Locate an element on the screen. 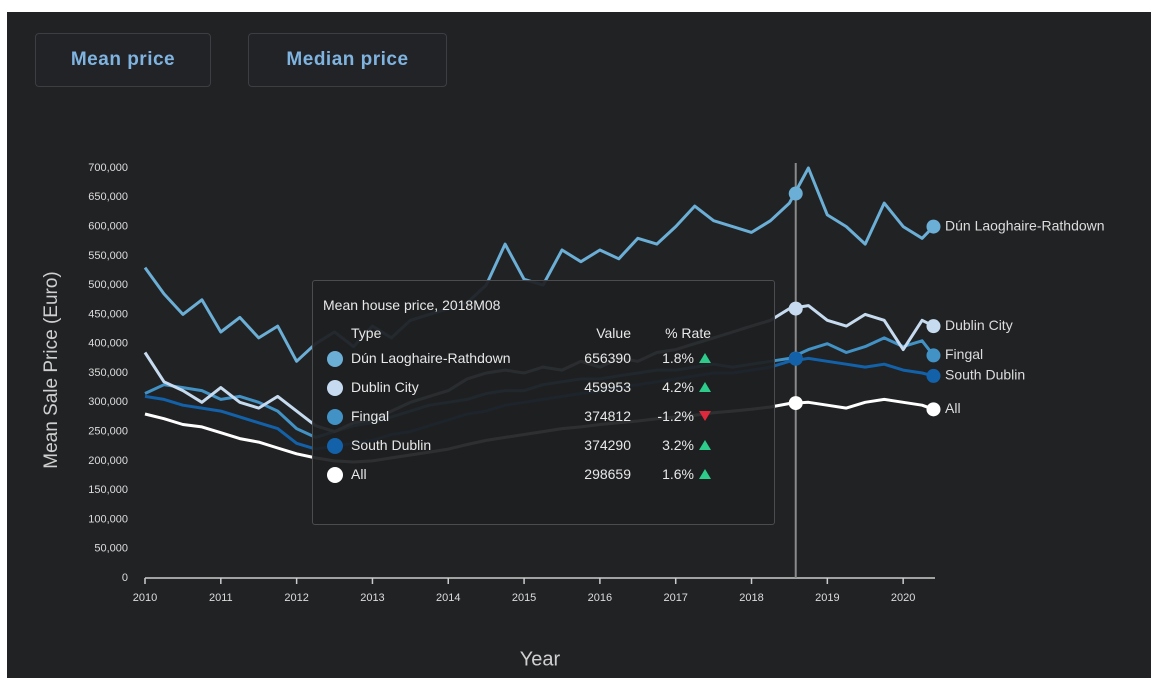 This screenshot has width=1151, height=678. x-tick-label: 2013 is located at coordinates (372, 598).